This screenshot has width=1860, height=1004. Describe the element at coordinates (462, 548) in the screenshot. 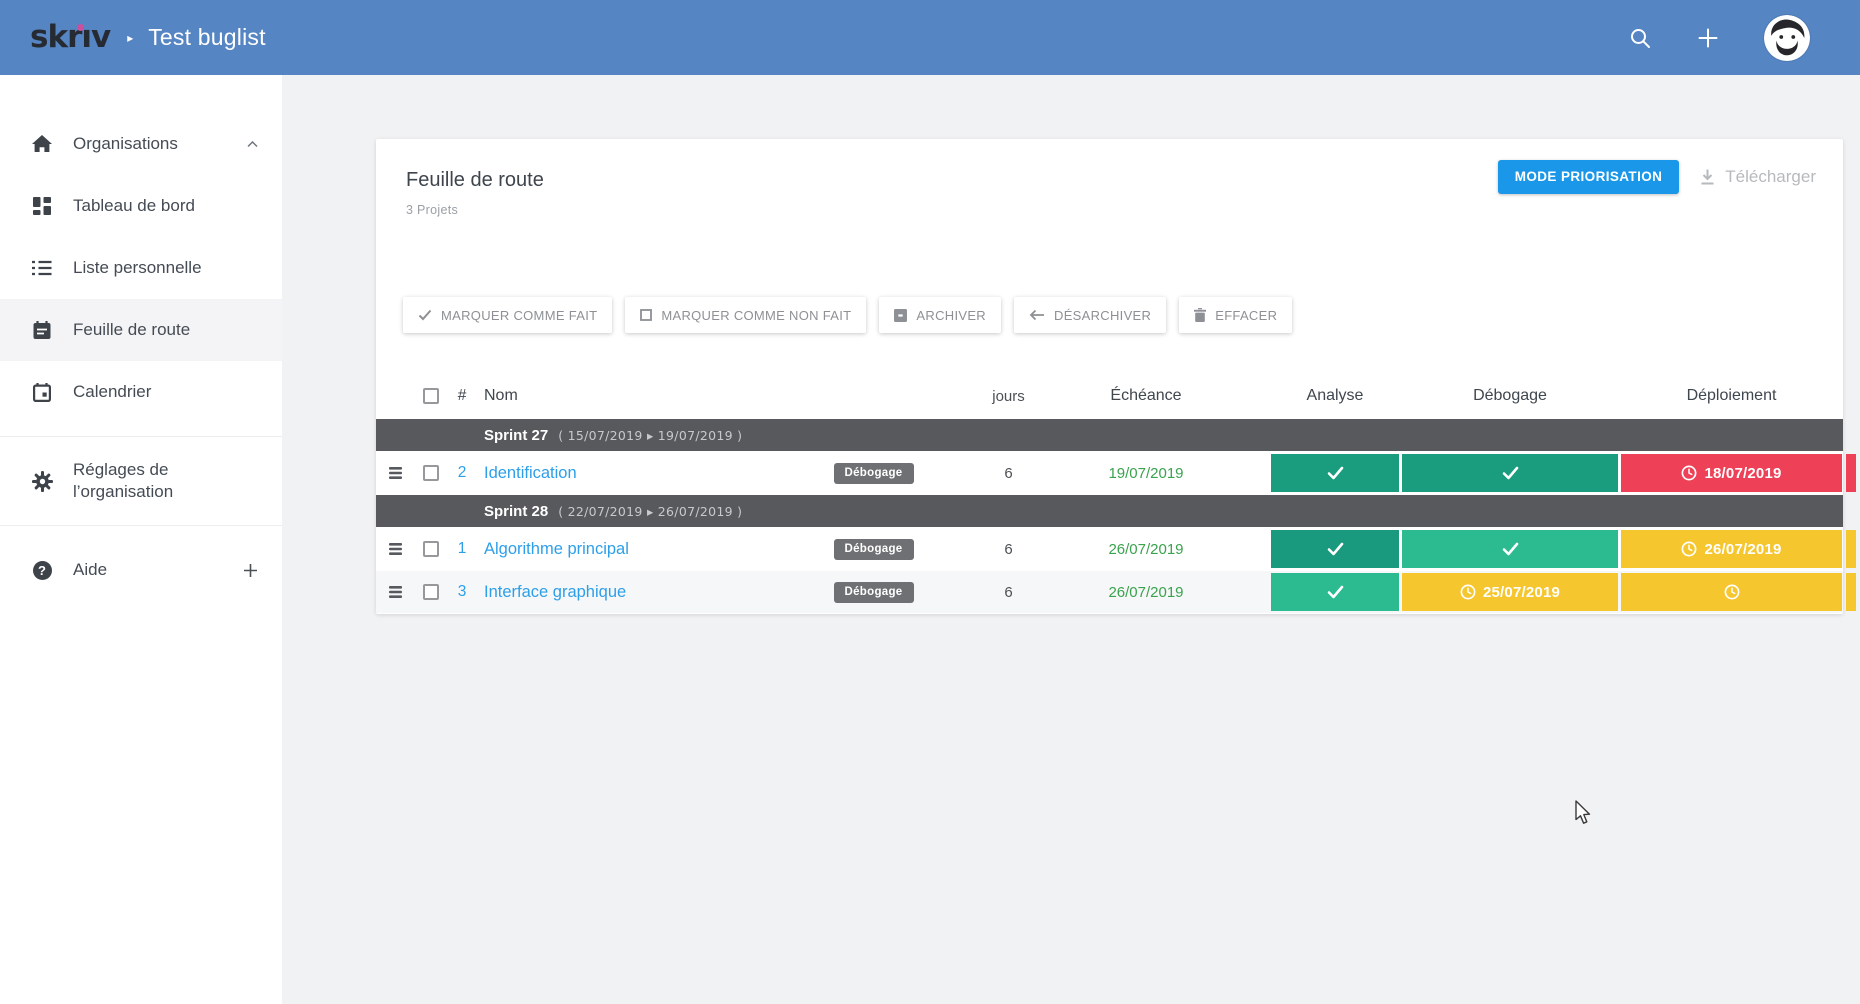

I see `row-number: 1` at that location.